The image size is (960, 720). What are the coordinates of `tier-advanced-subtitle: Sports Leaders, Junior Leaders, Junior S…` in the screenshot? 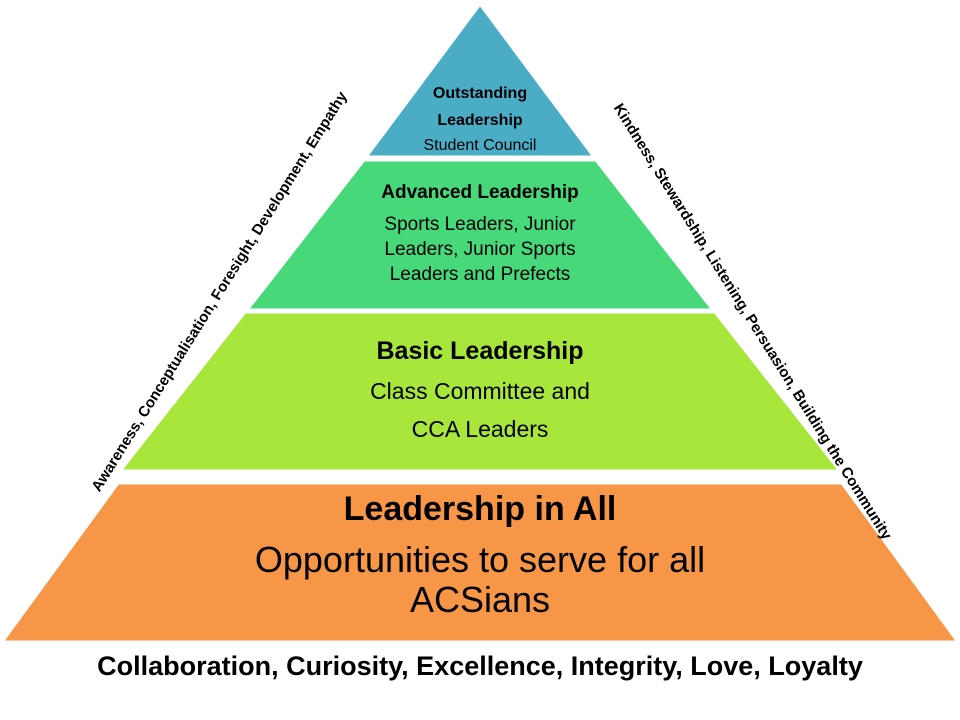 It's located at (480, 249).